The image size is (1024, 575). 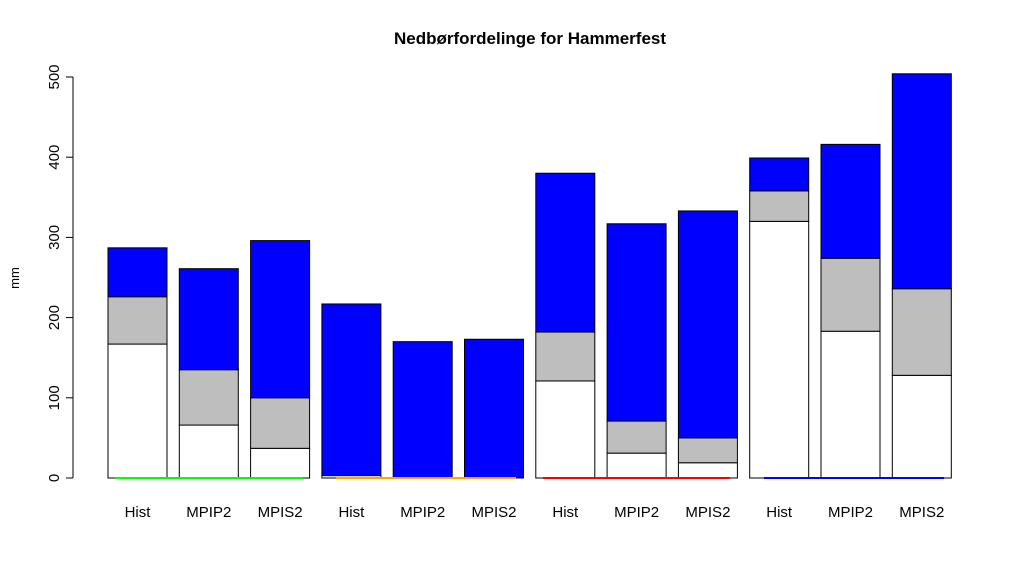 I want to click on y-axis-label: mm, so click(x=14, y=278).